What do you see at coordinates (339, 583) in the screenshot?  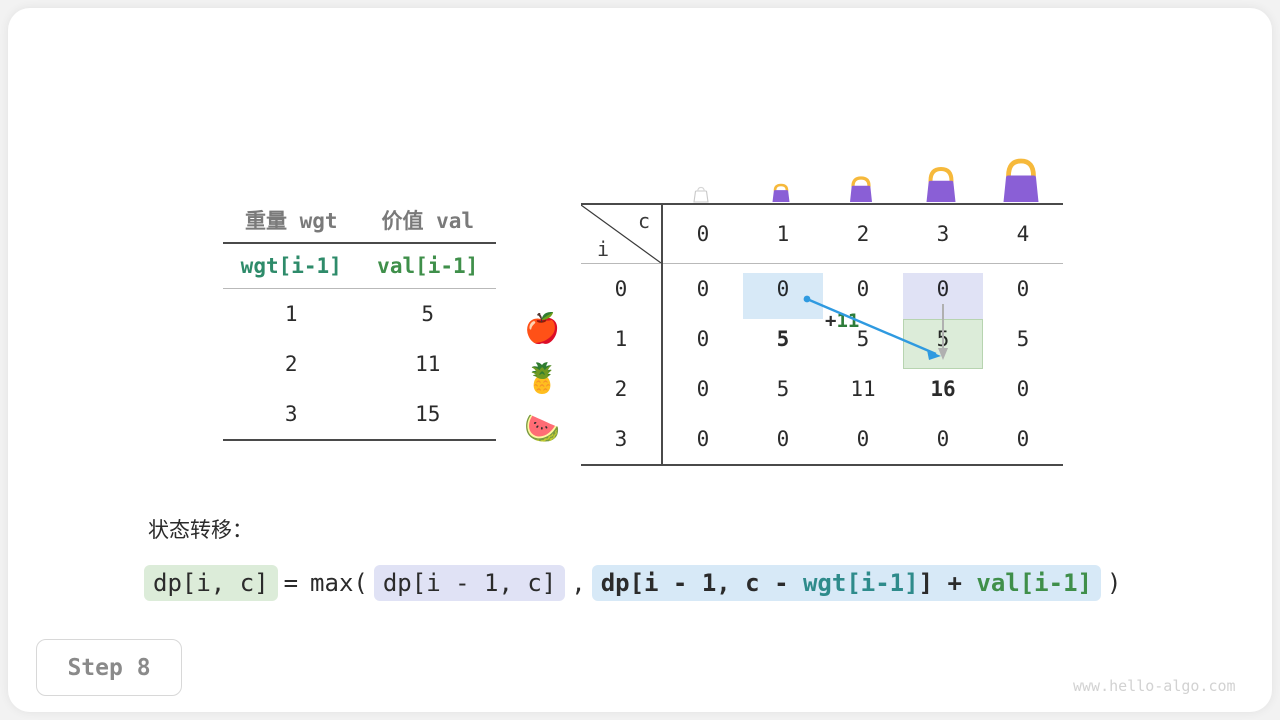 I see `formula-max-open: max(` at bounding box center [339, 583].